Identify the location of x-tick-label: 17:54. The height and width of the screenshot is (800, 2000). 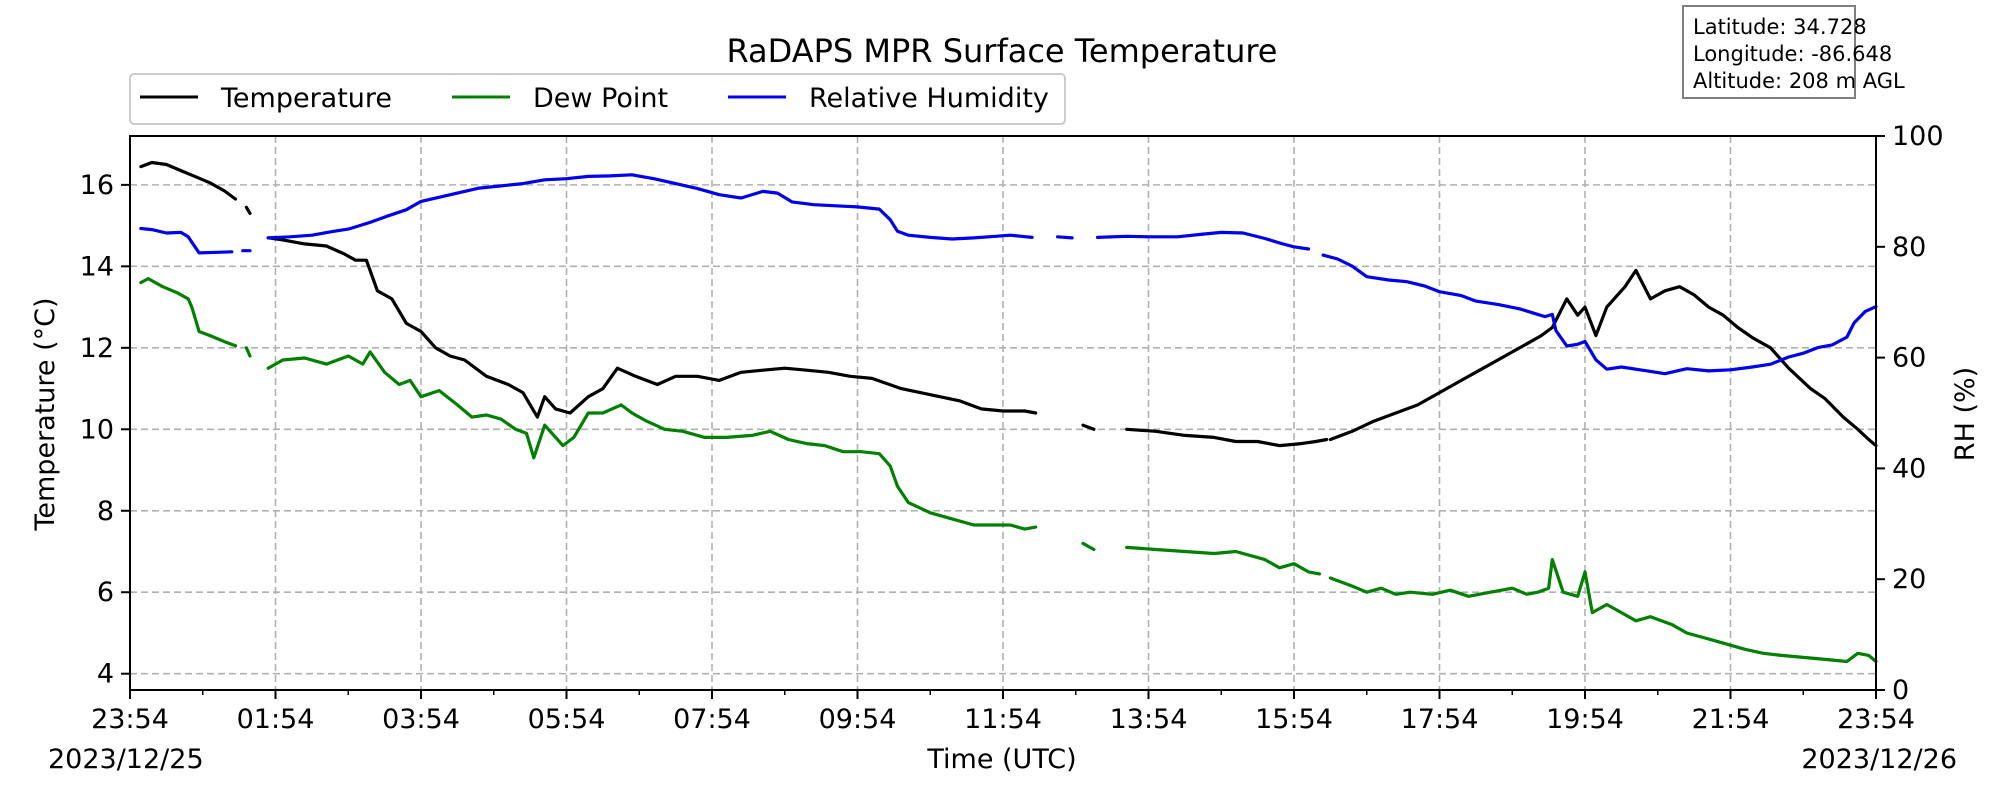
(1440, 719).